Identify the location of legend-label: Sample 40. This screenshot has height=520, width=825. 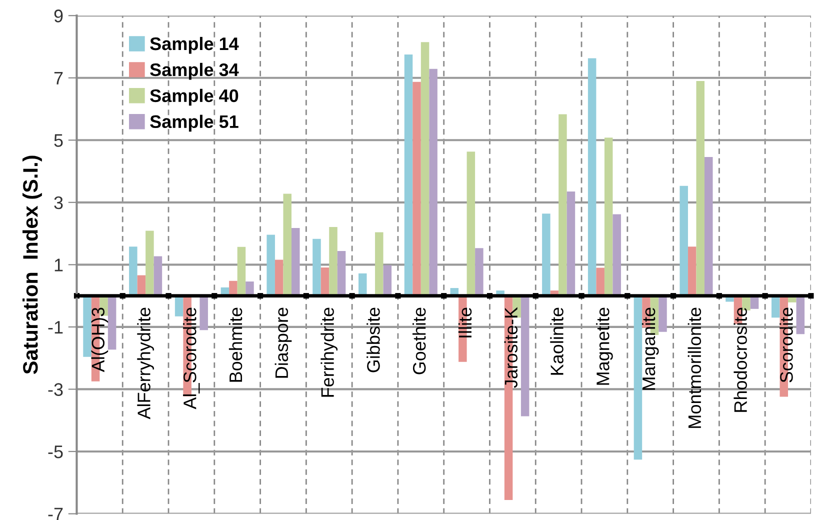
(194, 97).